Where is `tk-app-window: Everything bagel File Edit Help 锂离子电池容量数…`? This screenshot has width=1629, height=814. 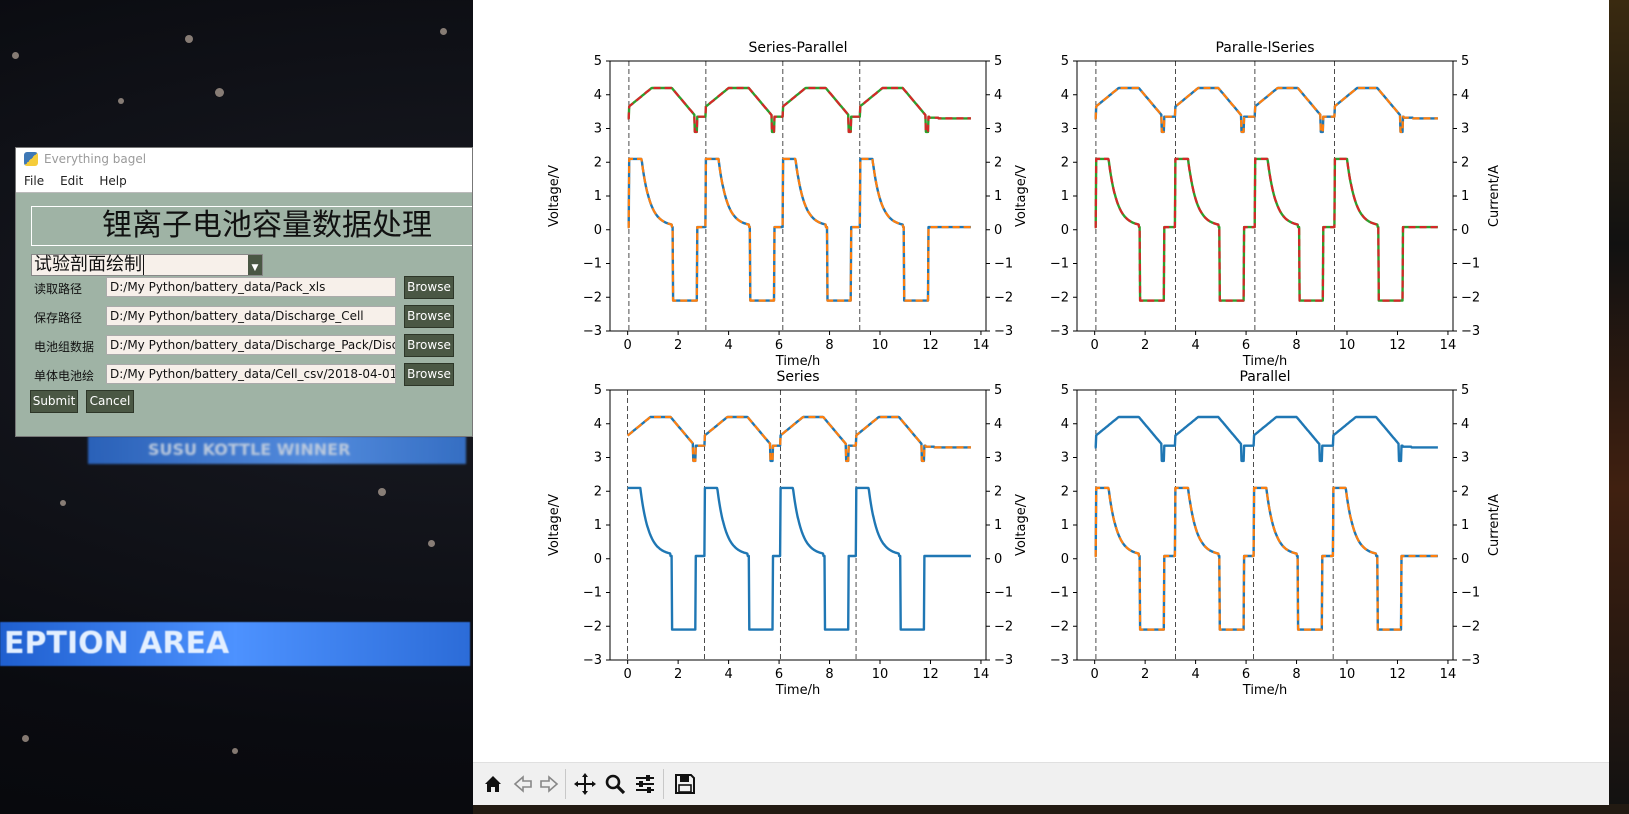
tk-app-window: Everything bagel File Edit Help 锂离子电池容量数… is located at coordinates (244, 292).